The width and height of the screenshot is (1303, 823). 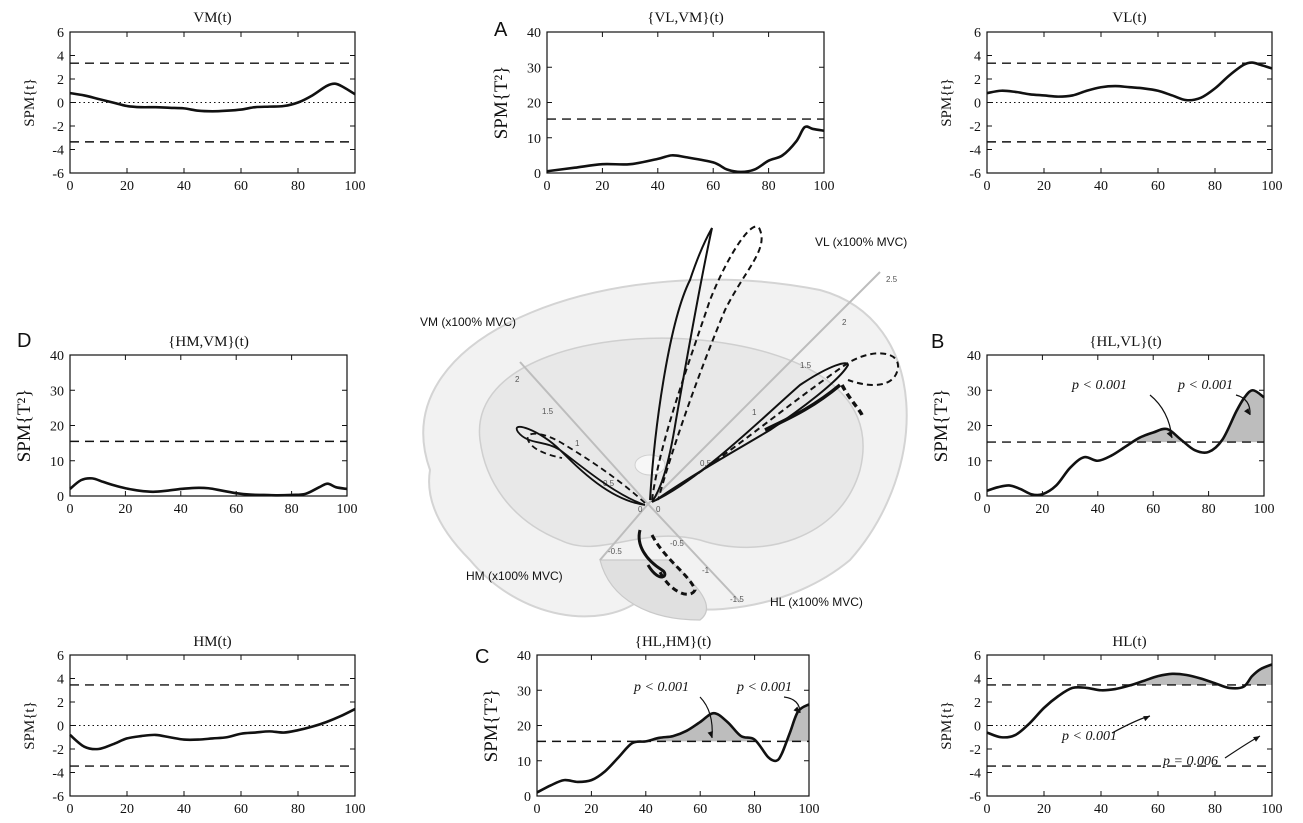 I want to click on axis-hm, so click(x=624, y=532).